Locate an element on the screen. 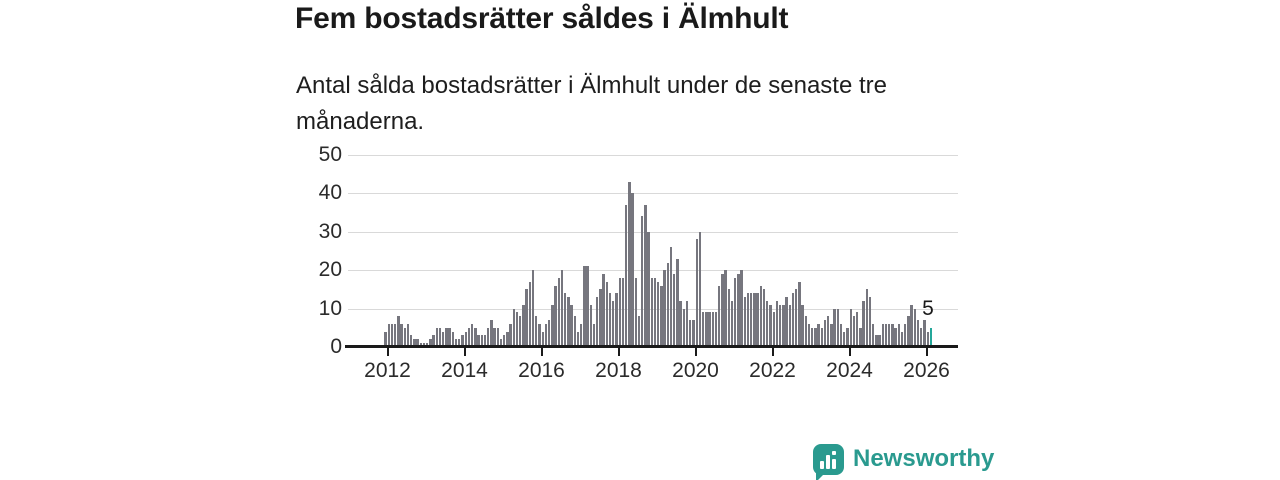 This screenshot has width=1280, height=480. highlighted-bar is located at coordinates (931, 337).